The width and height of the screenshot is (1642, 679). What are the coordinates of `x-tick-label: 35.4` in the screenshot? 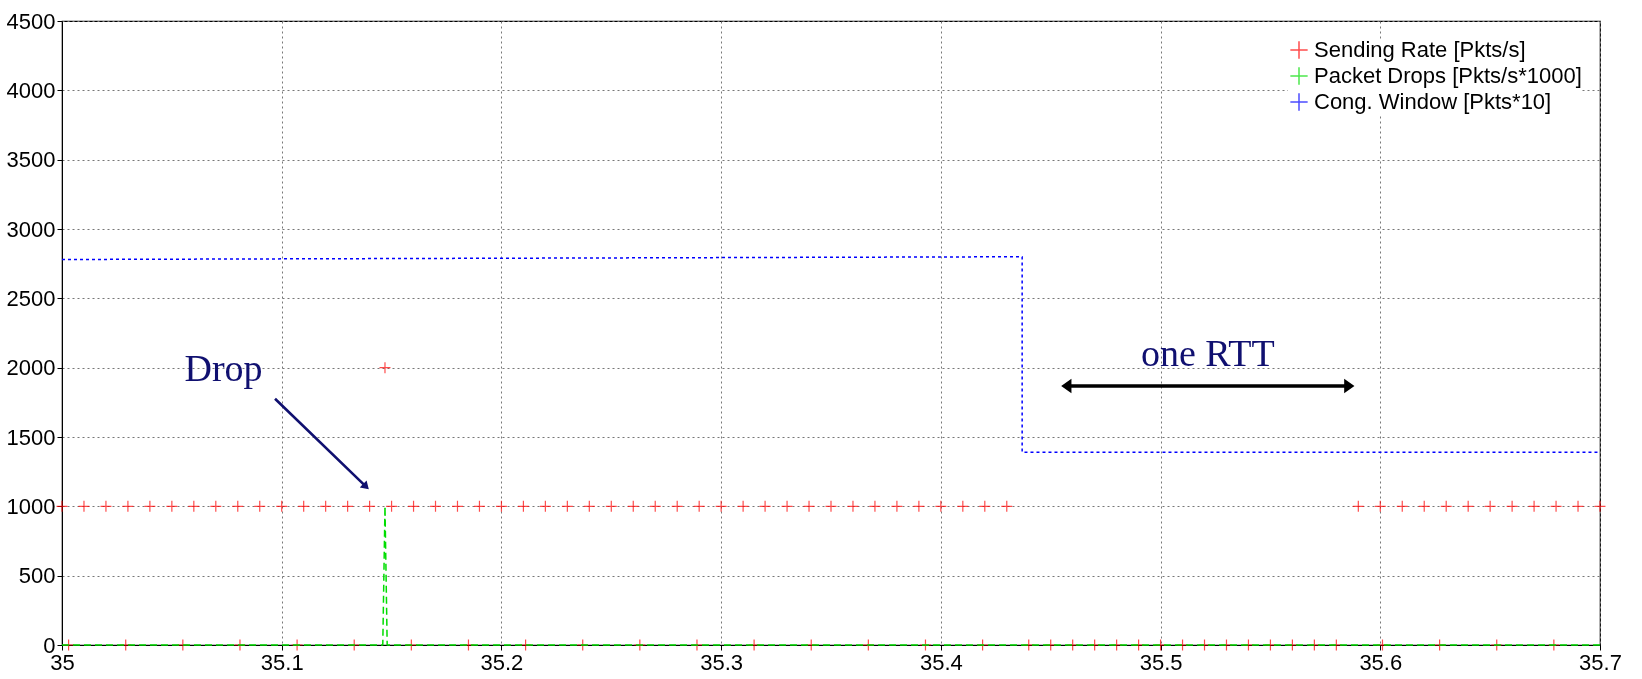 It's located at (941, 662).